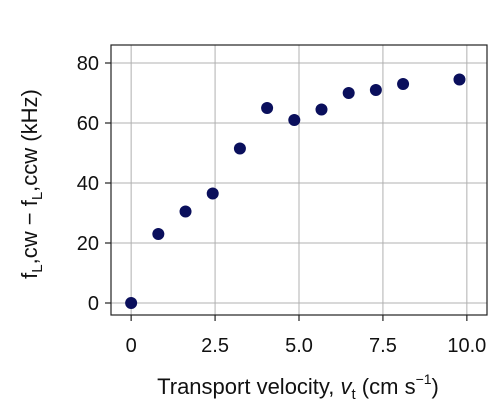 The width and height of the screenshot is (504, 407). I want to click on x-tick-label: 5.0, so click(299, 346).